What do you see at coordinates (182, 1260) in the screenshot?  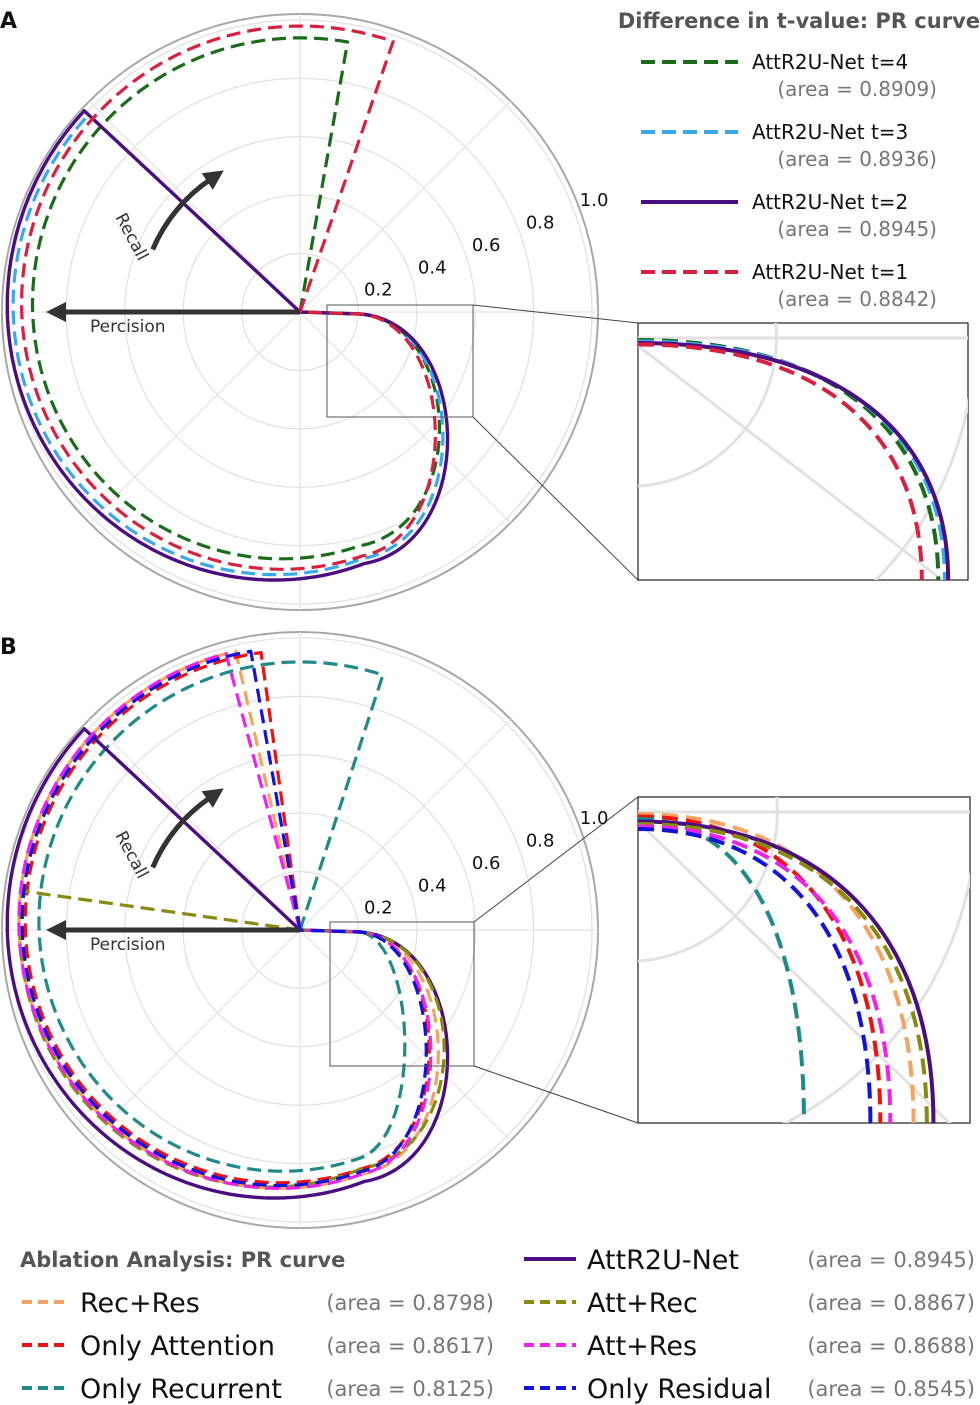 I see `legend-title-b: Ablation Analysis: PR curve` at bounding box center [182, 1260].